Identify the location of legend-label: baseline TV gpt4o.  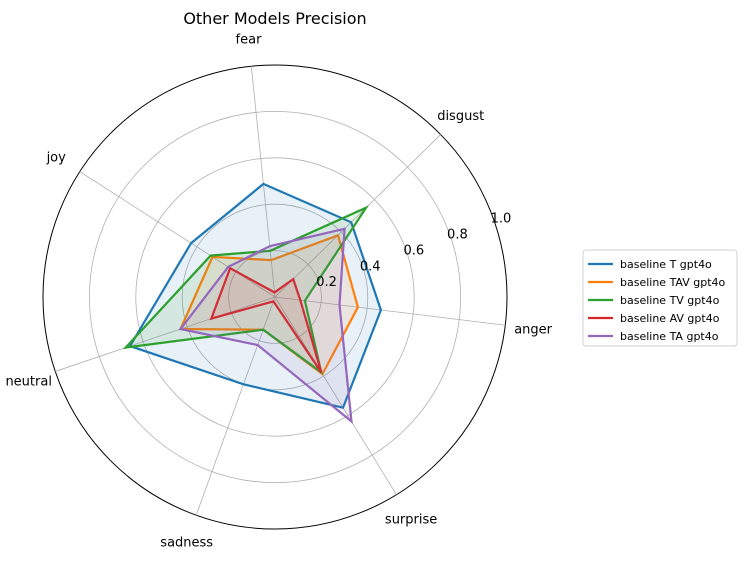
(670, 300).